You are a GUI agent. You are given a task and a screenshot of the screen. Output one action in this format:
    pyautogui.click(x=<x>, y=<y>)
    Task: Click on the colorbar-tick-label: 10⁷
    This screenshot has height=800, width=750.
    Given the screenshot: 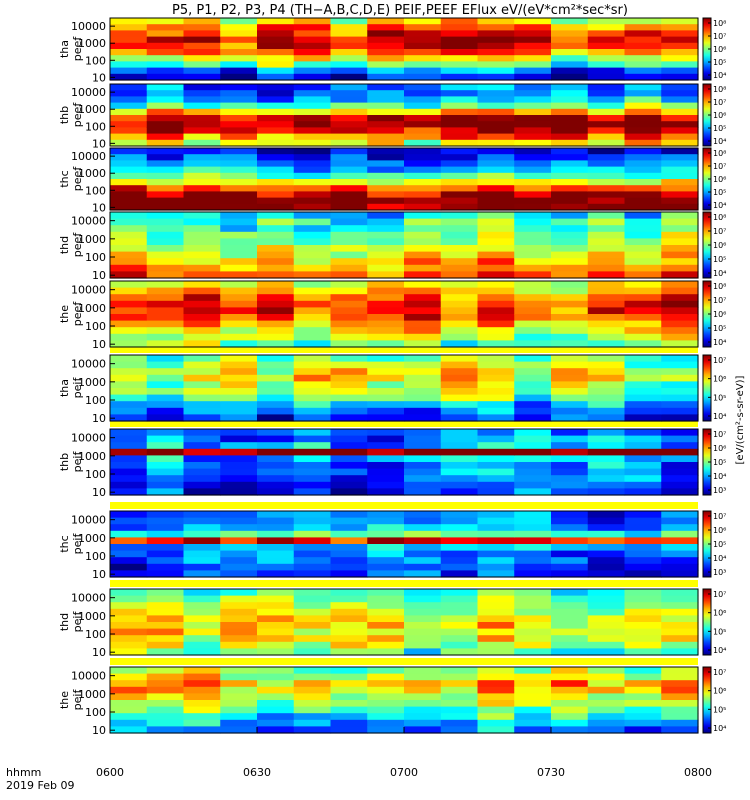 What is the action you would take?
    pyautogui.click(x=719, y=594)
    